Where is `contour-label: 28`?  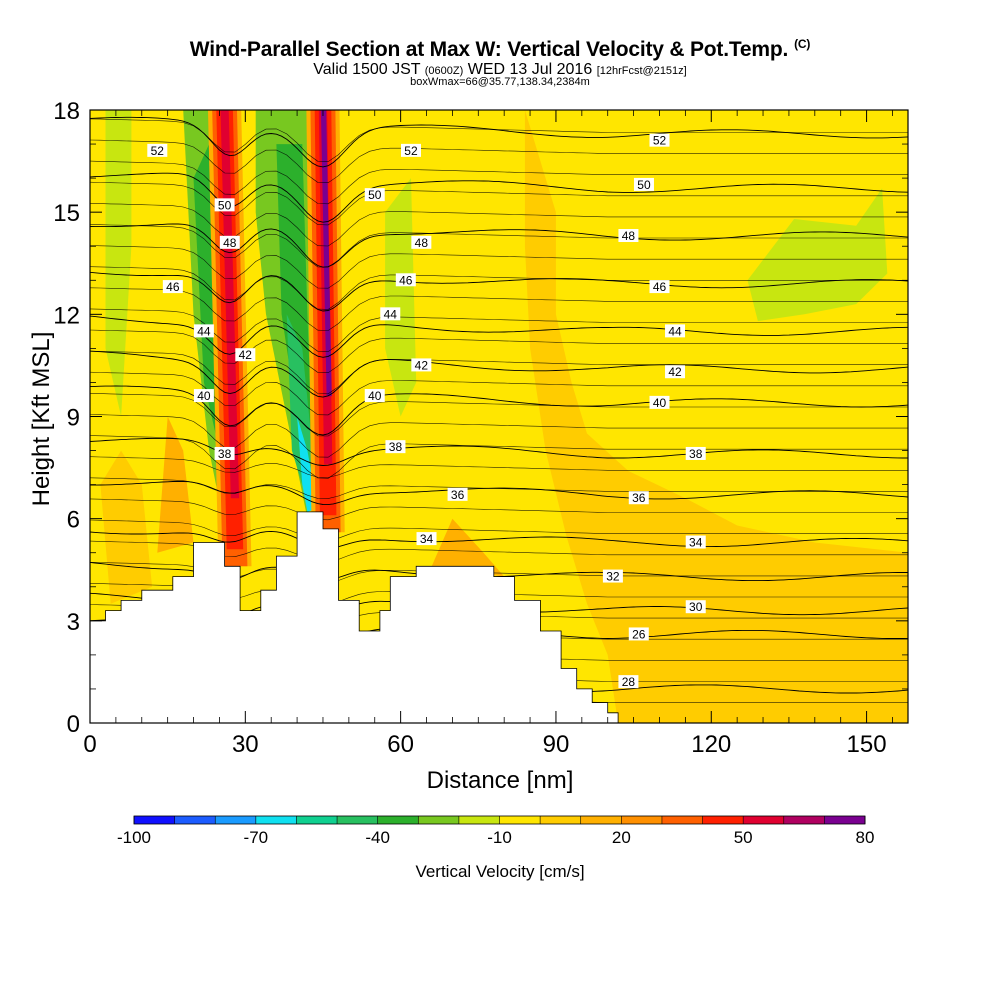 contour-label: 28 is located at coordinates (629, 682).